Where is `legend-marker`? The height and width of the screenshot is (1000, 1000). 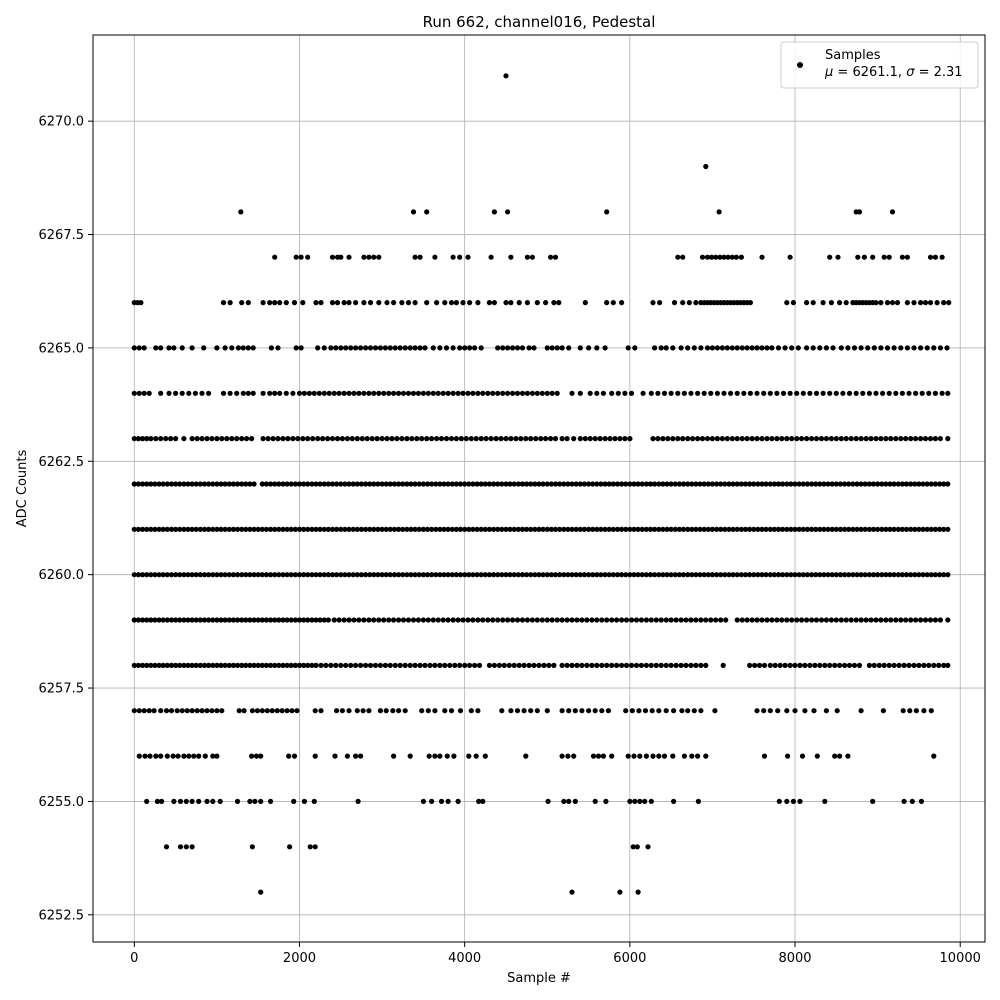
legend-marker is located at coordinates (800, 65).